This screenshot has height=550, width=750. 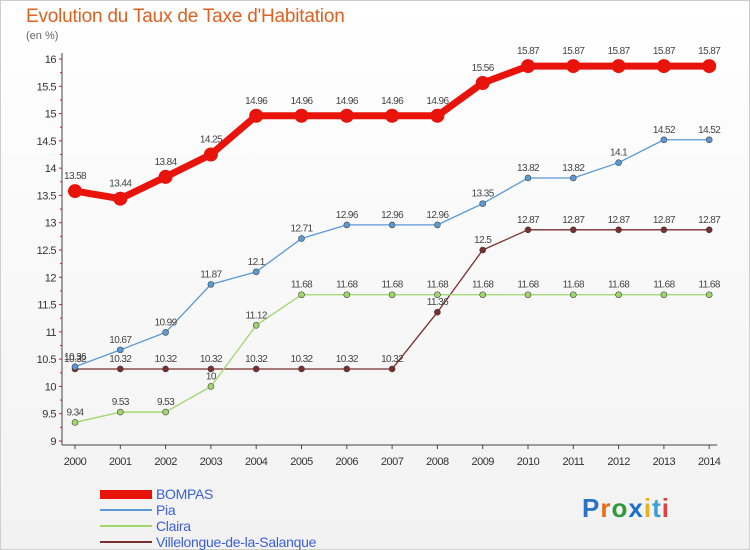 What do you see at coordinates (392, 462) in the screenshot?
I see `x-tick-label: 2007` at bounding box center [392, 462].